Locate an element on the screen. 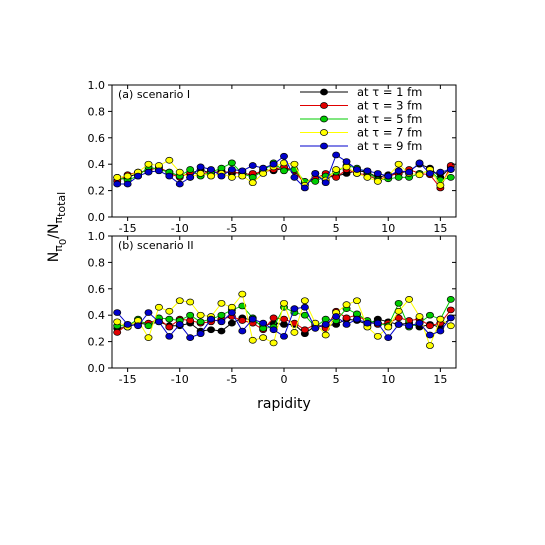 The width and height of the screenshot is (545, 545). y-axis-title-part: /N is located at coordinates (54, 231).